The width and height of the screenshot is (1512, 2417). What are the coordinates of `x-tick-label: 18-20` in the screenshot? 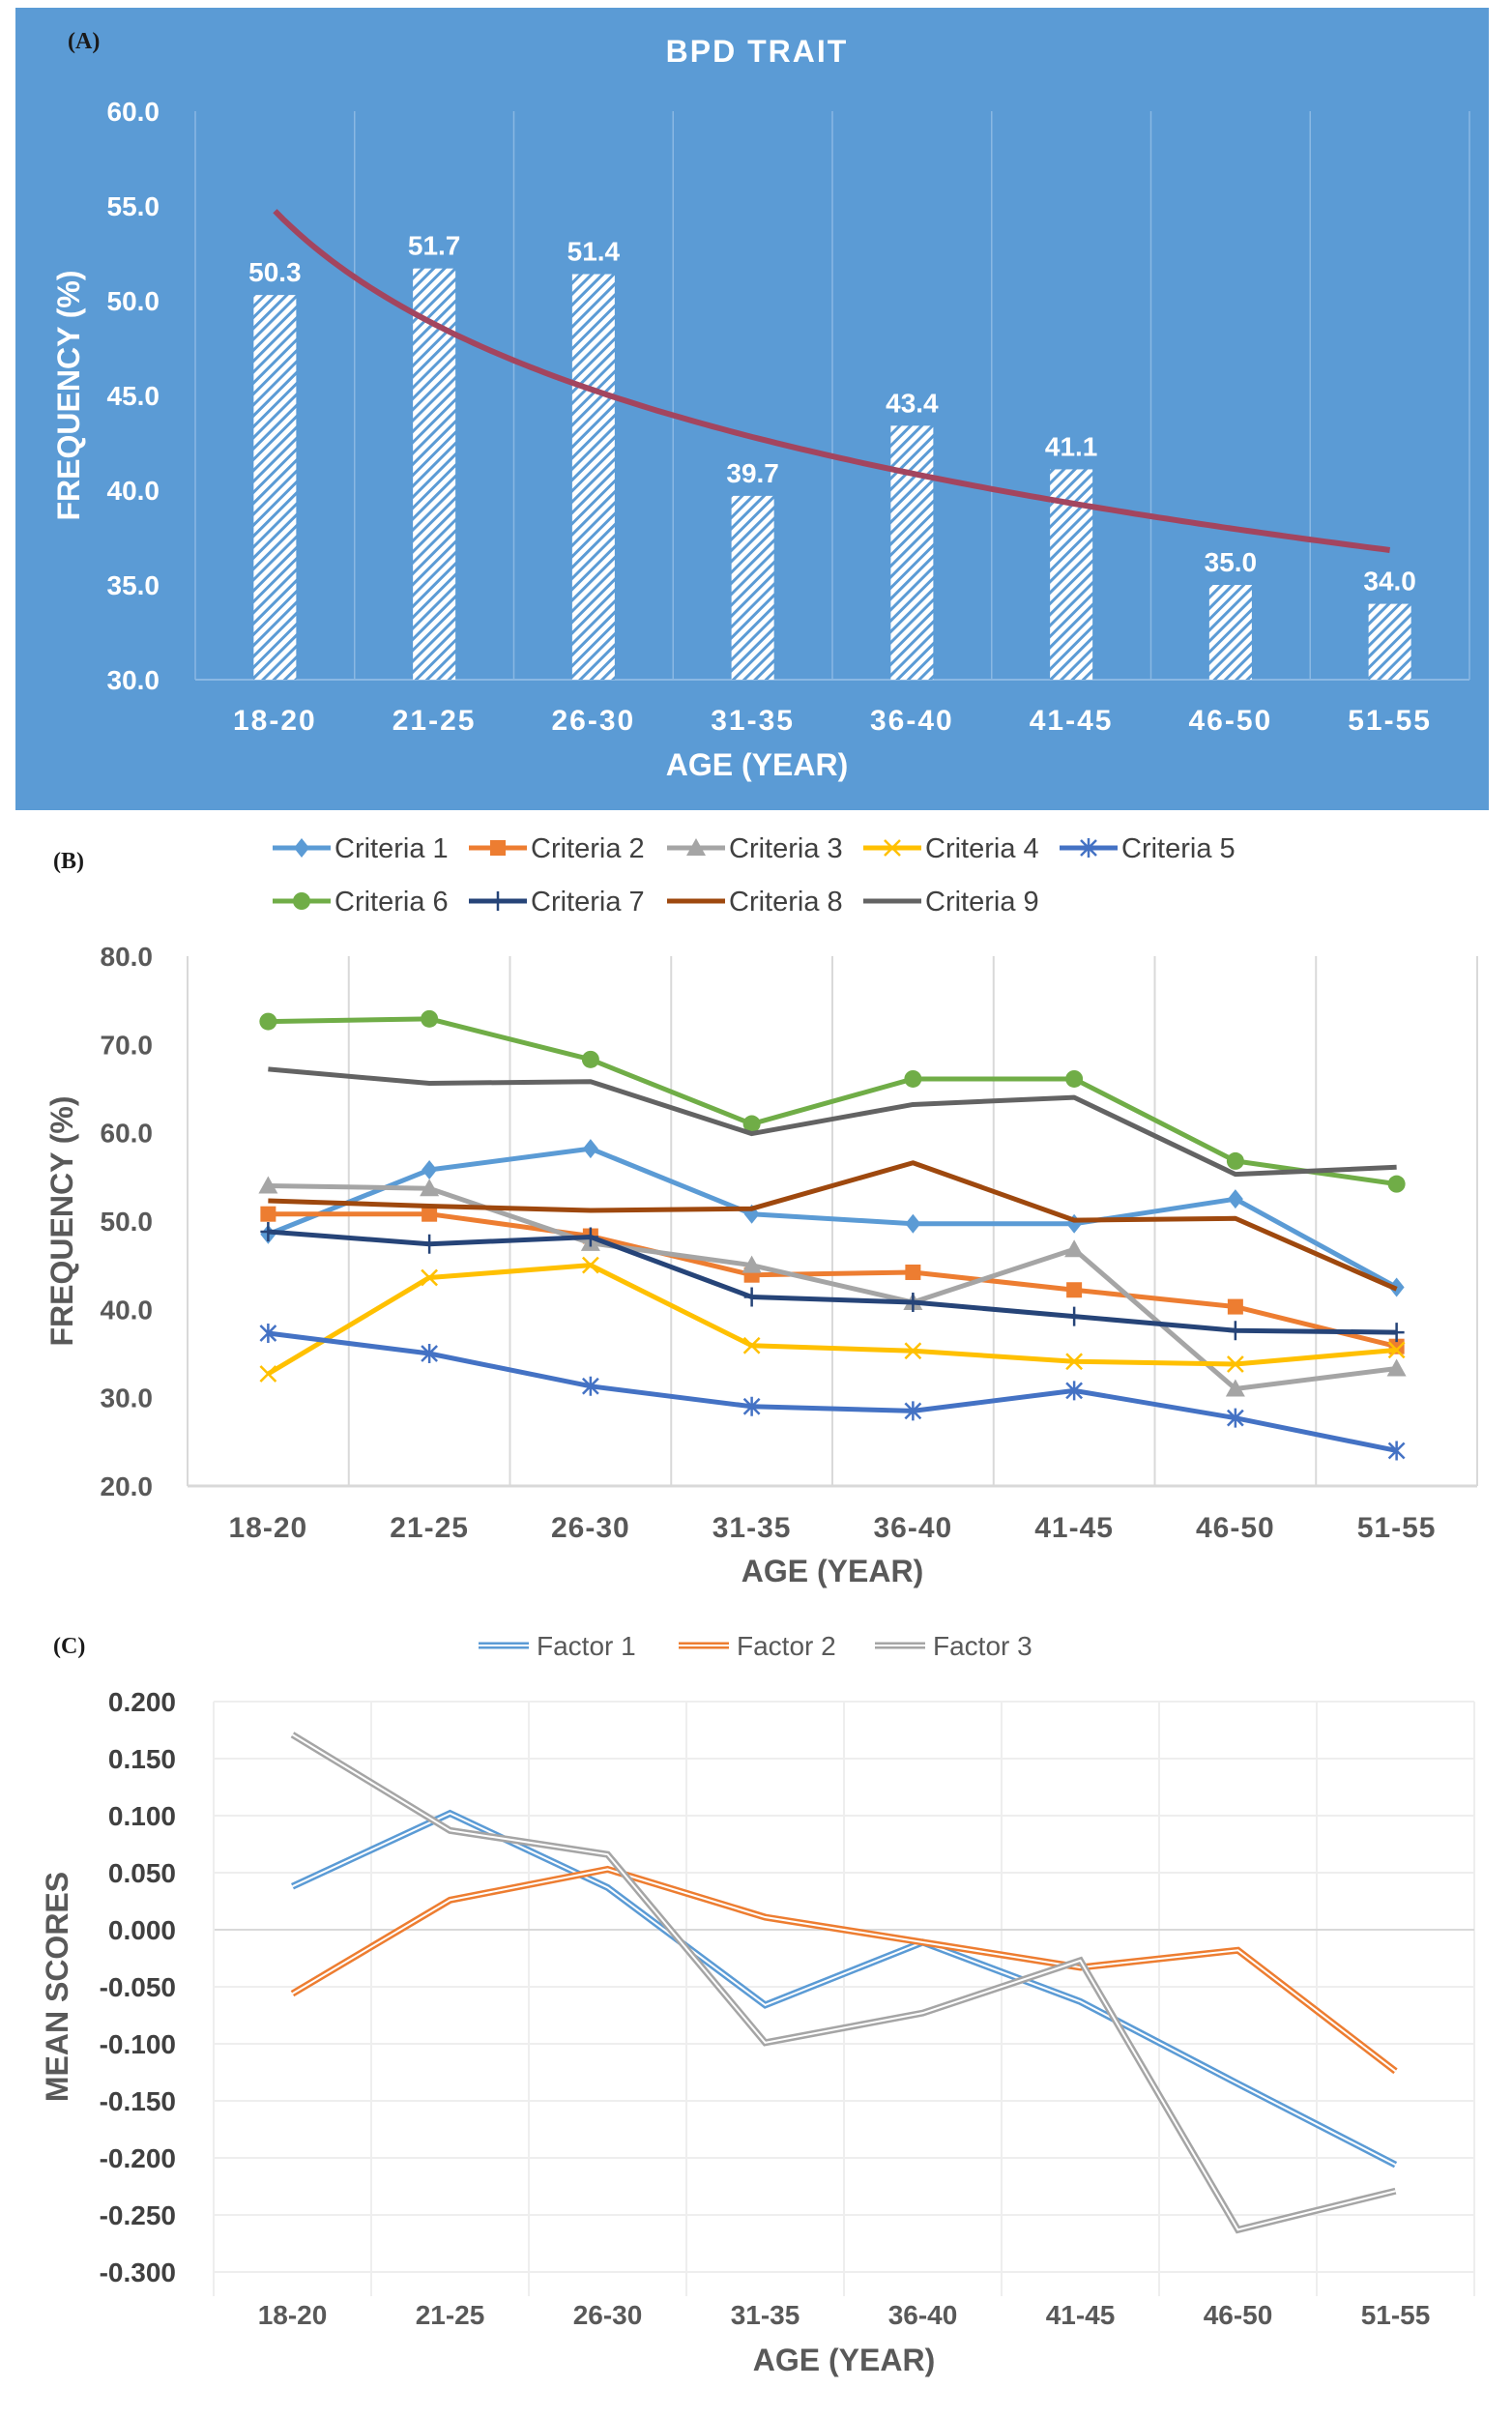 It's located at (268, 1528).